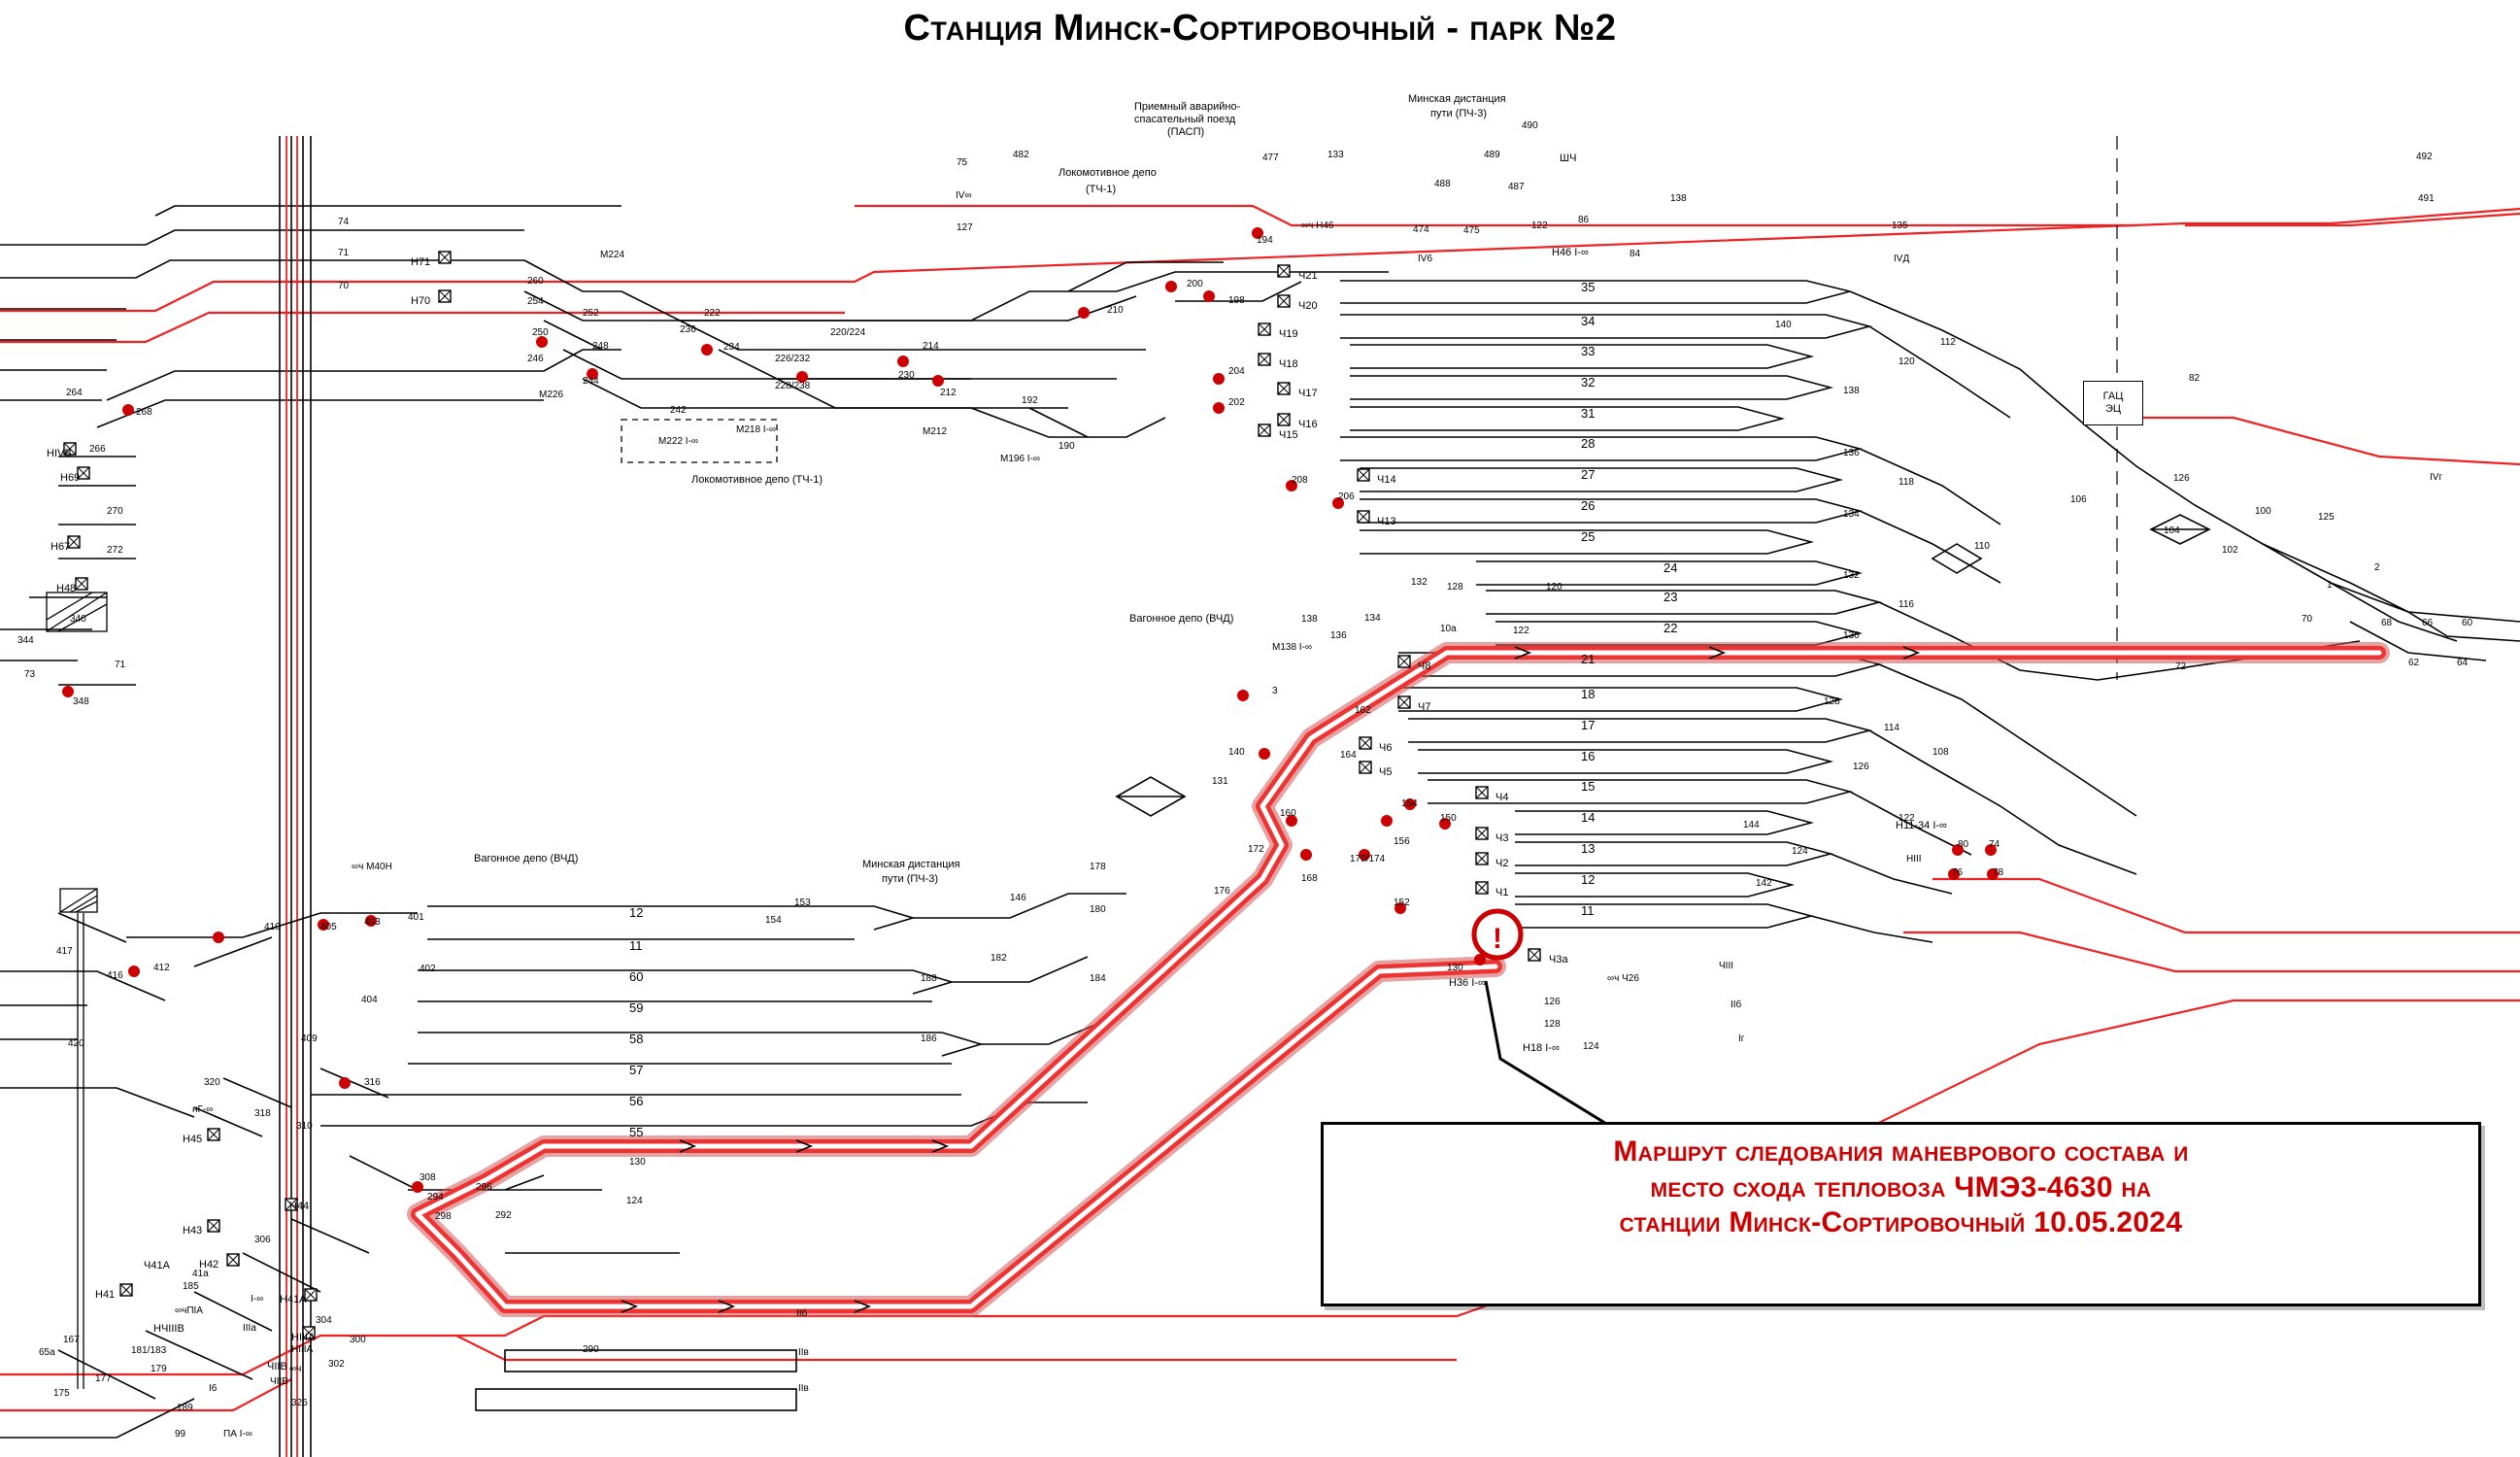 Image resolution: width=2520 pixels, height=1457 pixels. I want to click on switch-number-label: НIIIА, so click(302, 1349).